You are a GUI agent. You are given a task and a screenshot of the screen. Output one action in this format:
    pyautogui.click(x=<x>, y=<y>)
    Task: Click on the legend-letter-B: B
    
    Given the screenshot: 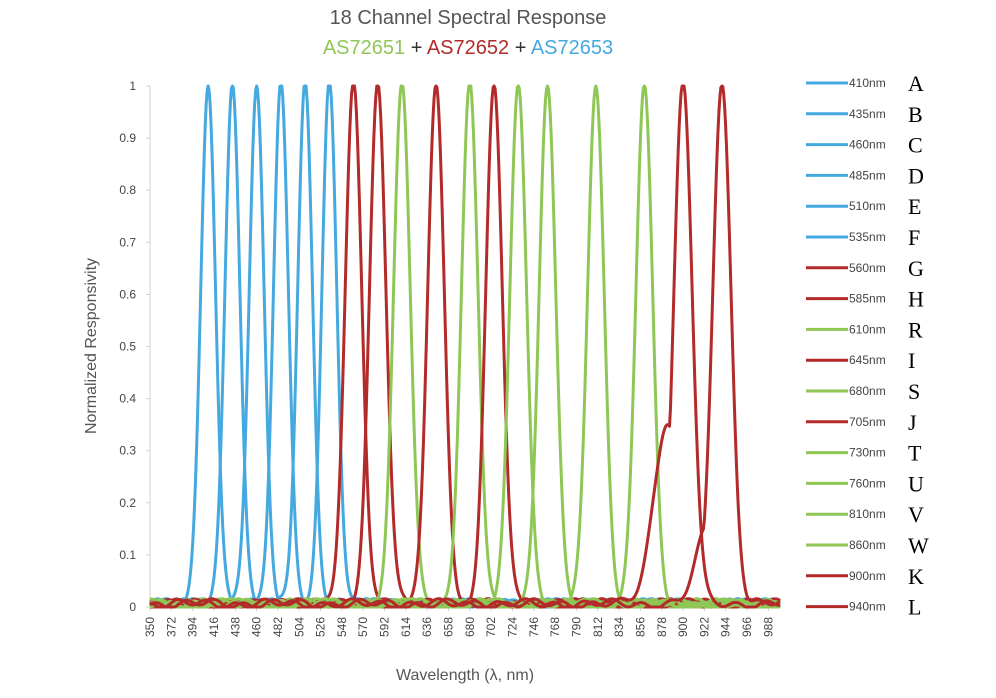 What is the action you would take?
    pyautogui.click(x=915, y=114)
    